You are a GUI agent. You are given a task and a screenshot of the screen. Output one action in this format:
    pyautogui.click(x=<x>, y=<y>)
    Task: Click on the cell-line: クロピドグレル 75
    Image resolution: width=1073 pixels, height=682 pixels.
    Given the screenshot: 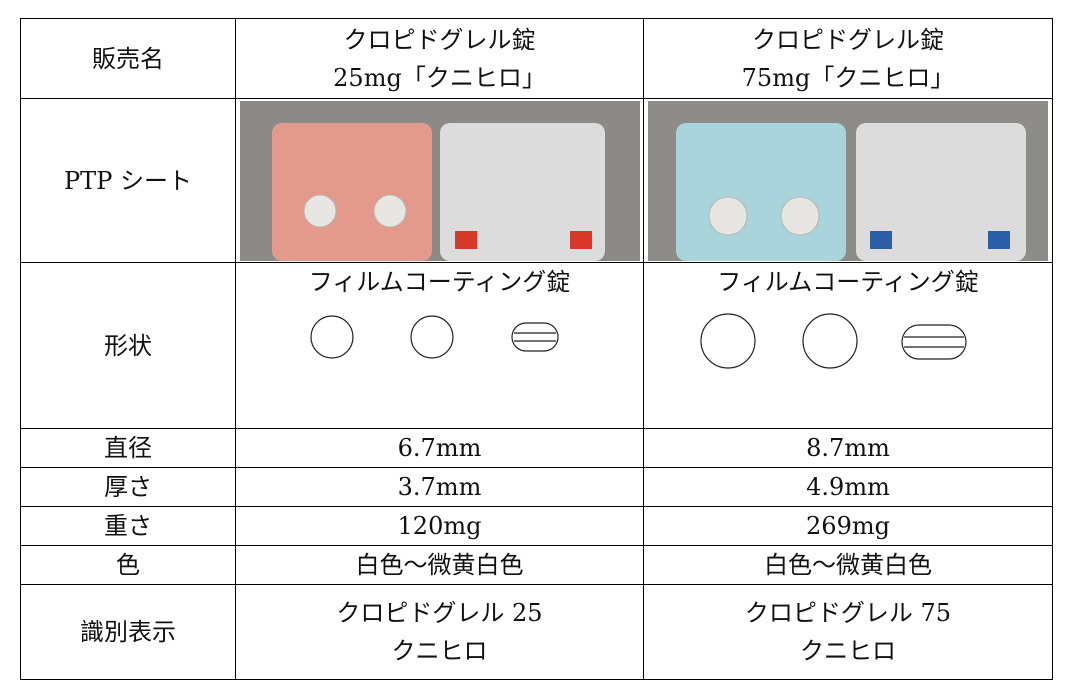 What is the action you would take?
    pyautogui.click(x=848, y=613)
    